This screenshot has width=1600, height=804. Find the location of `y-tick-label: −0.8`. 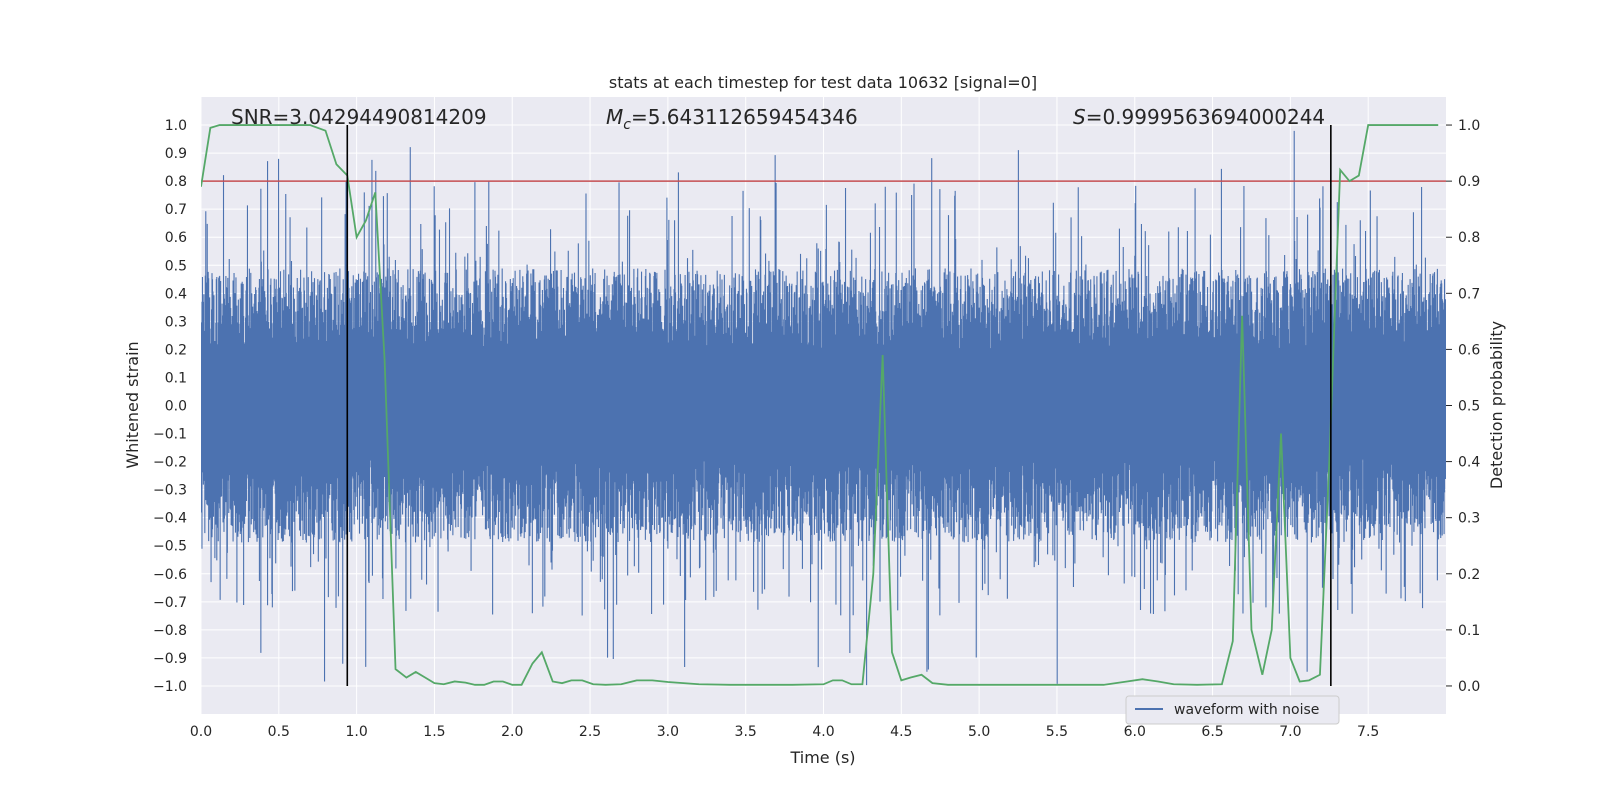

y-tick-label: −0.8 is located at coordinates (170, 631).